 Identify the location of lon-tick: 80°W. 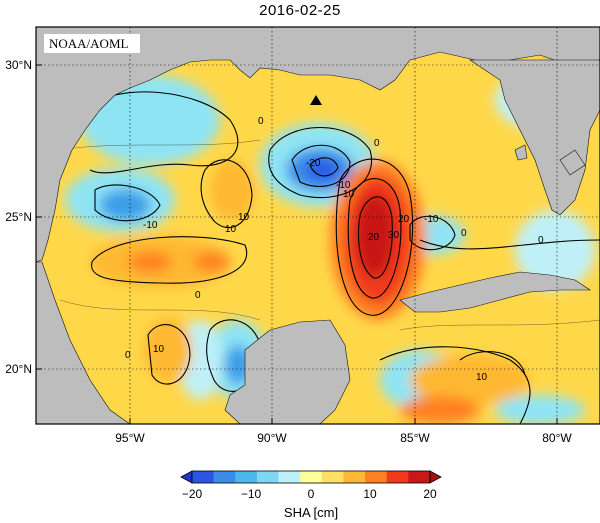
(557, 438).